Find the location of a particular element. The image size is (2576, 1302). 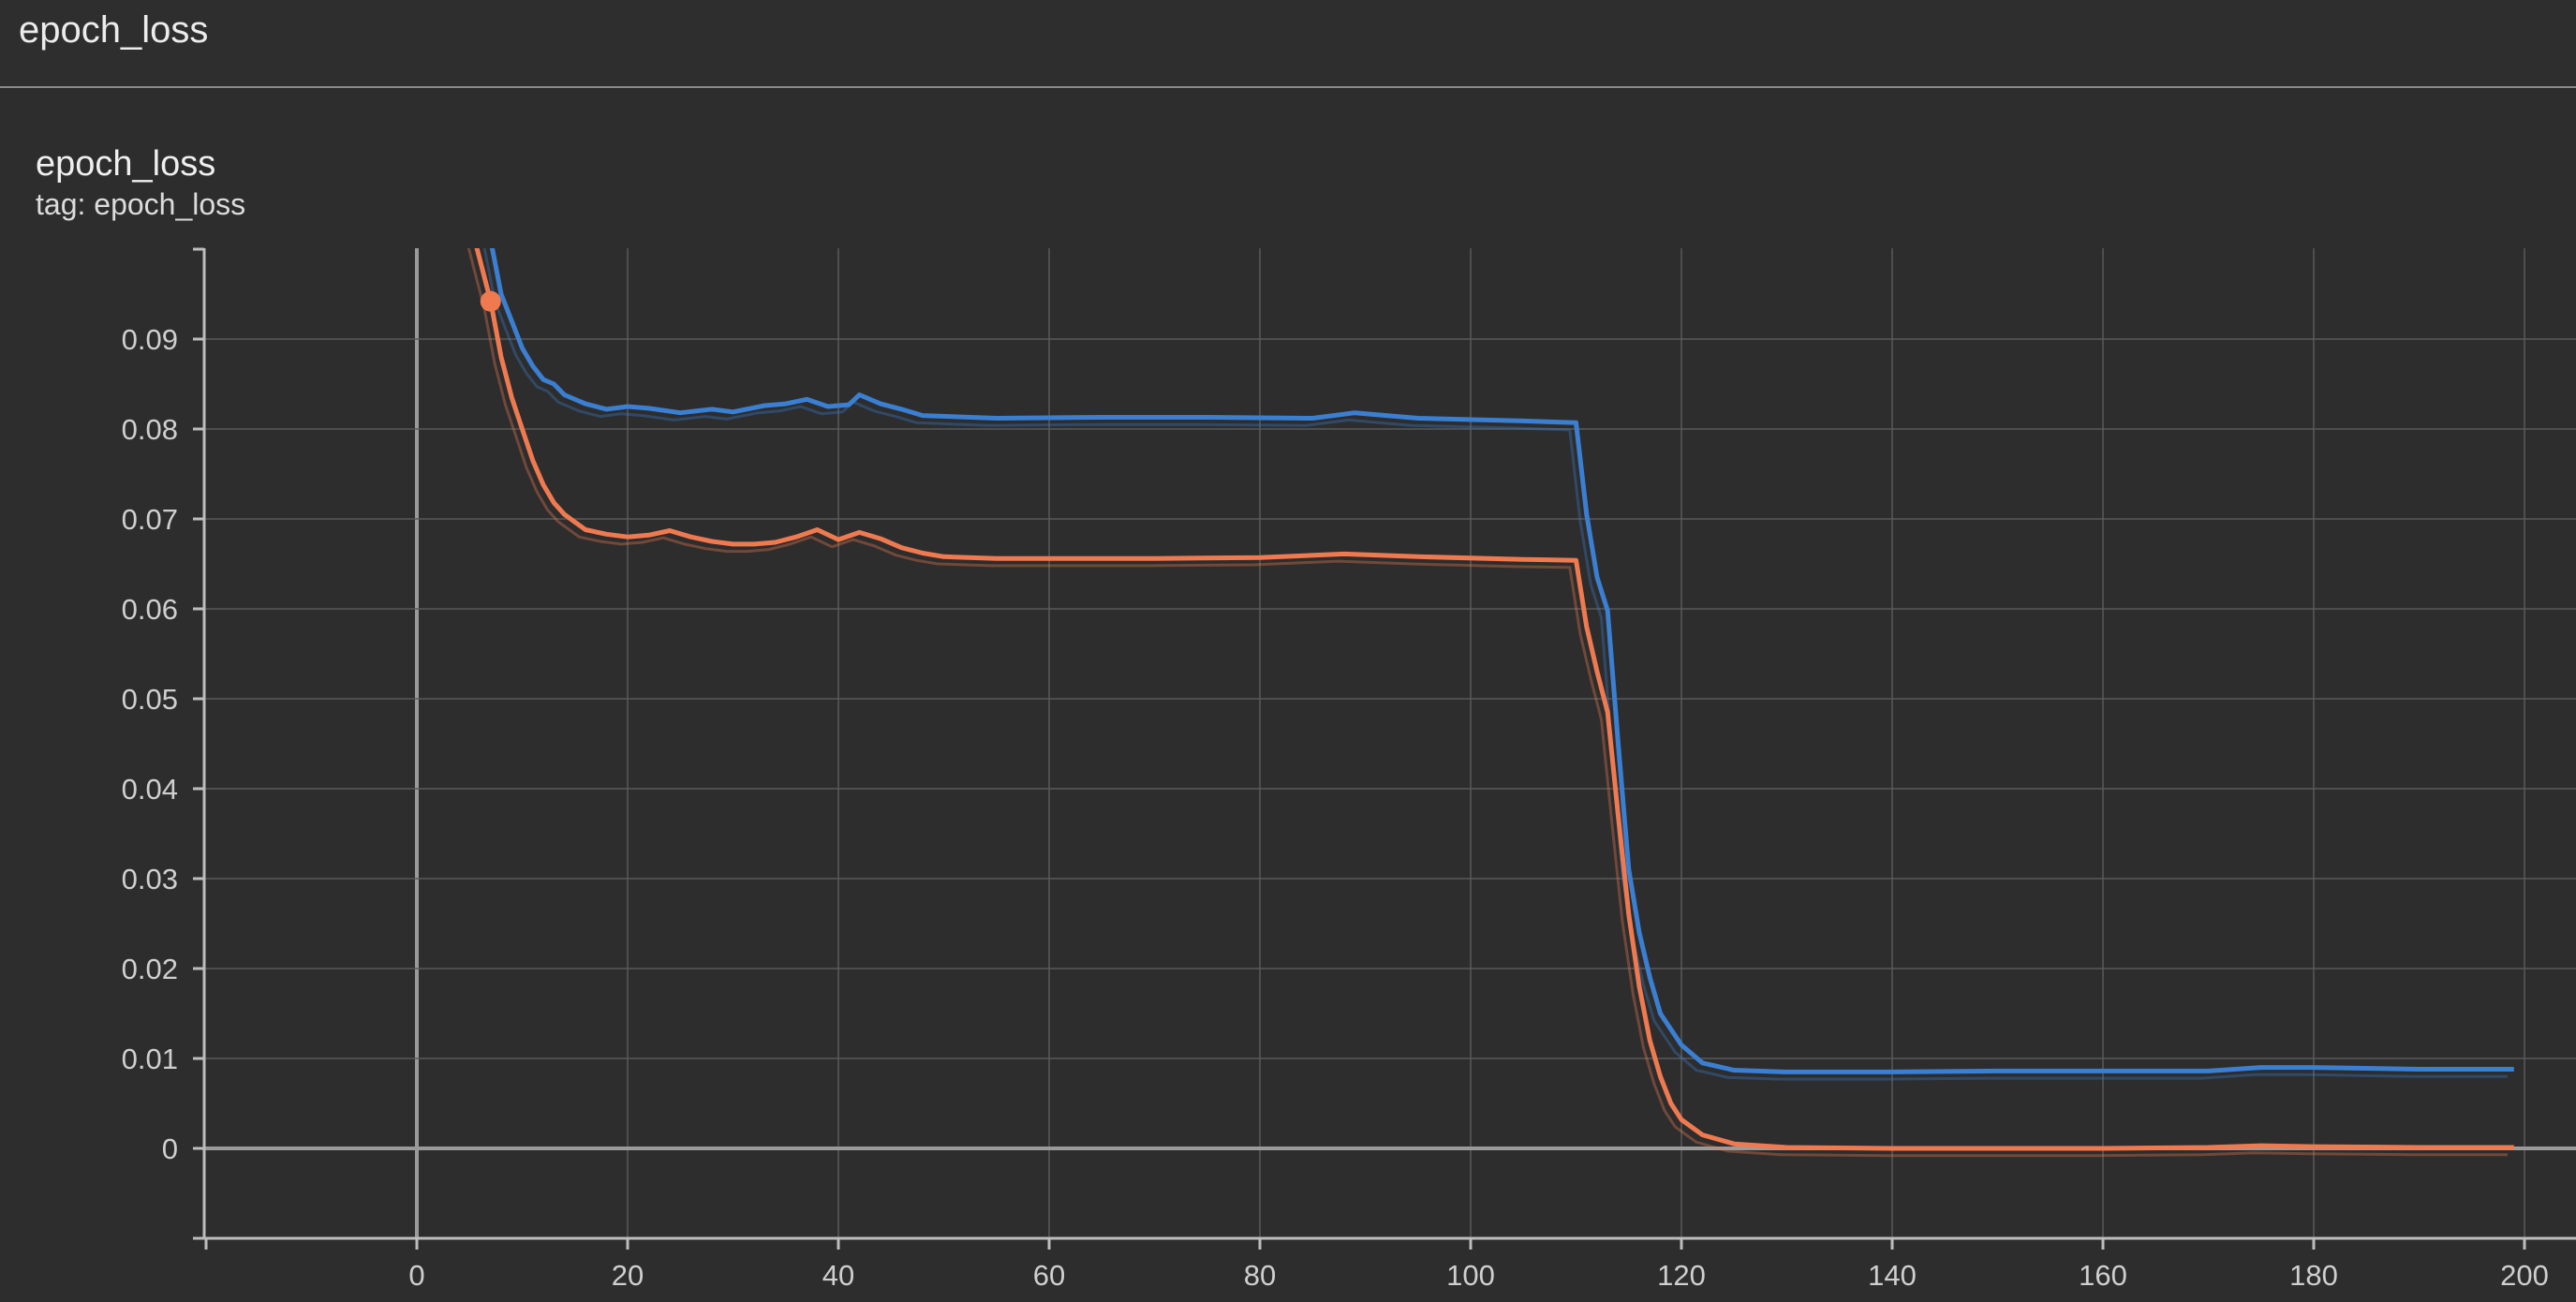

hover-marker is located at coordinates (491, 301).